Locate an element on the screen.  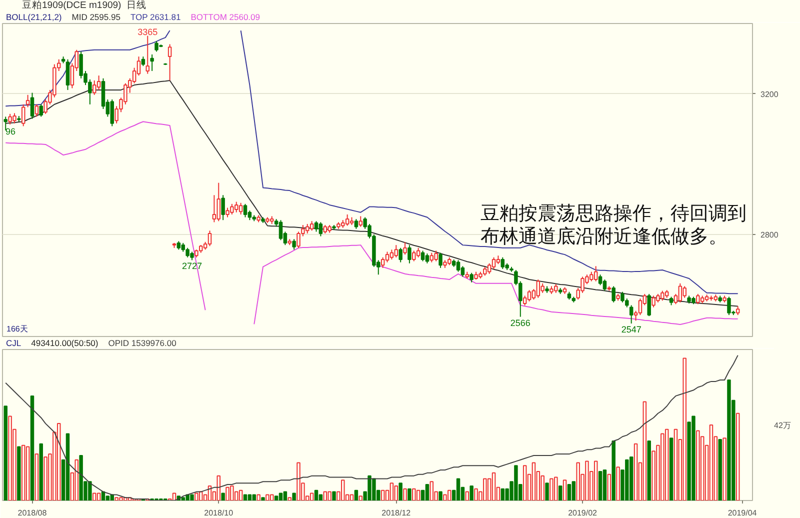
legend-title: BOLL(21,21,2) is located at coordinates (34, 17).